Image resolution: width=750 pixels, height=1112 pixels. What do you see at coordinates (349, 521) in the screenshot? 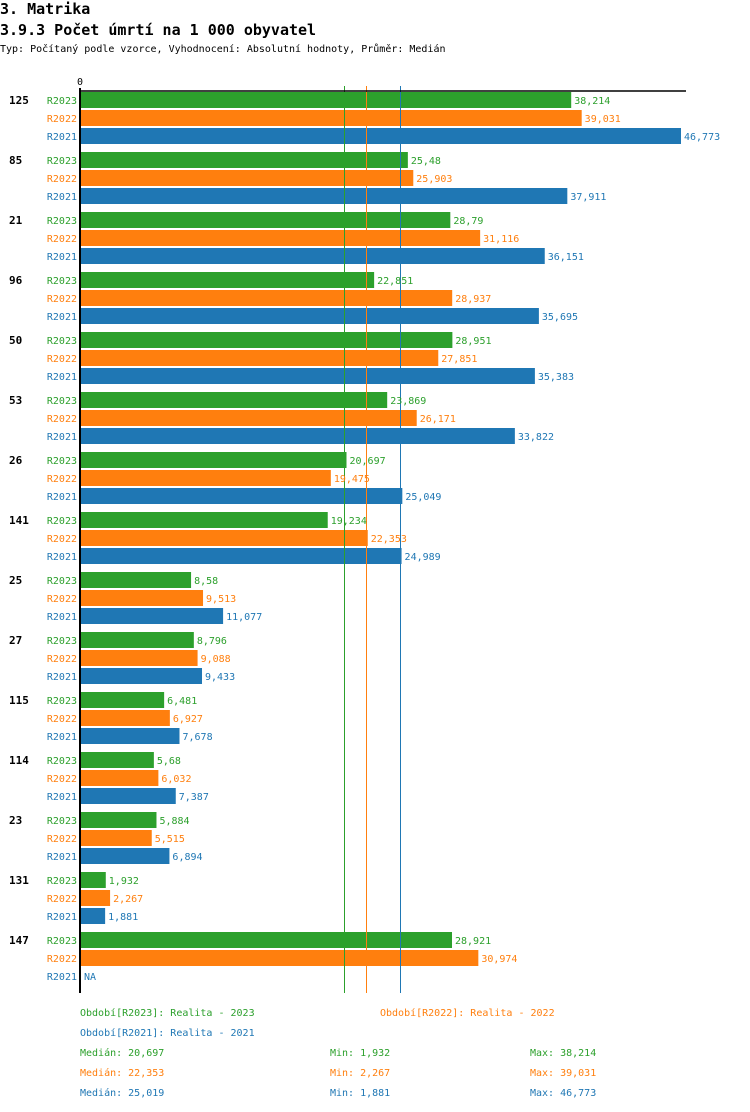
I see `value-label: 19,234` at bounding box center [349, 521].